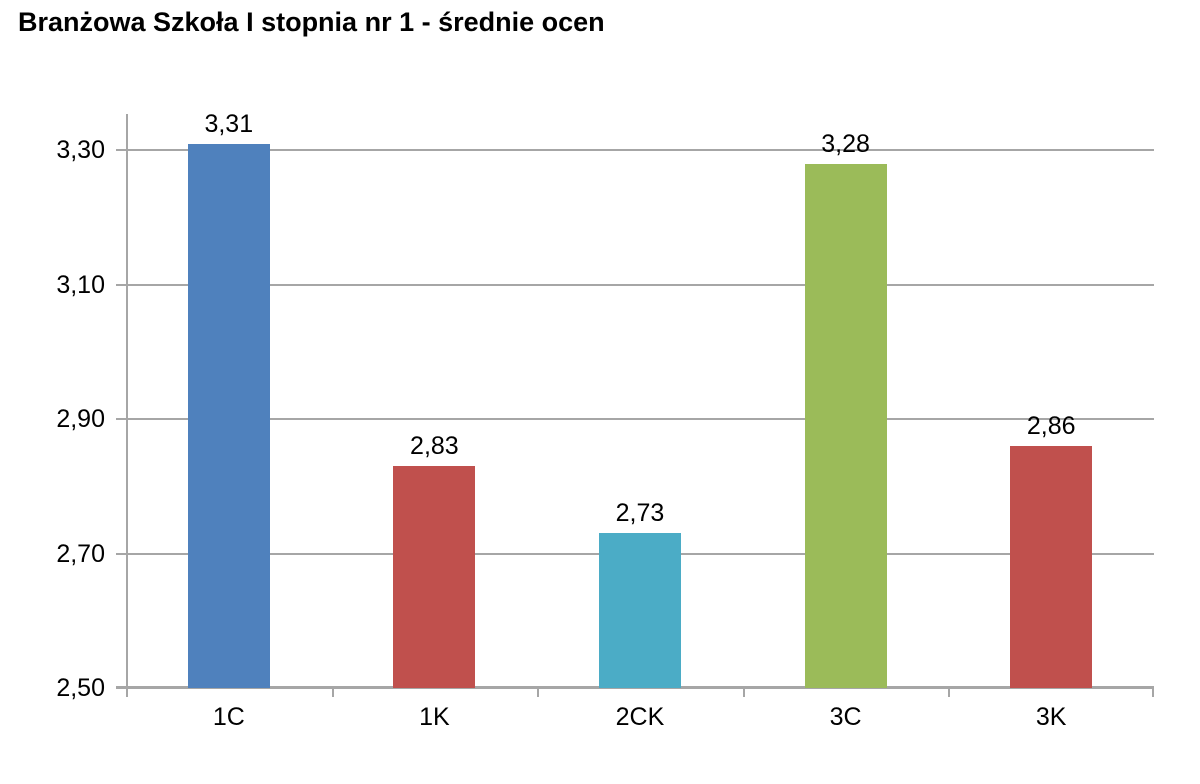 The height and width of the screenshot is (784, 1200). I want to click on bar-2ck, so click(640, 610).